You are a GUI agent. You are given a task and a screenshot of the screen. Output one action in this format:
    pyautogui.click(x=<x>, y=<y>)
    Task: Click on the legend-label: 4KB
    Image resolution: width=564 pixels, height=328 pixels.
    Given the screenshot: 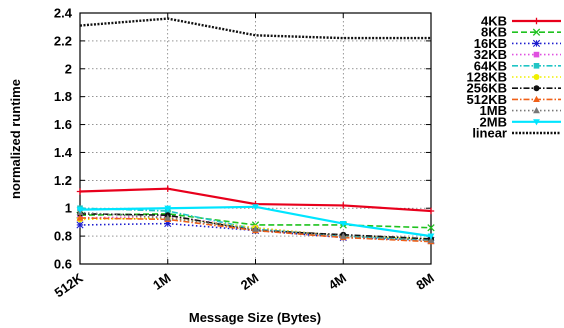 What is the action you would take?
    pyautogui.click(x=494, y=21)
    